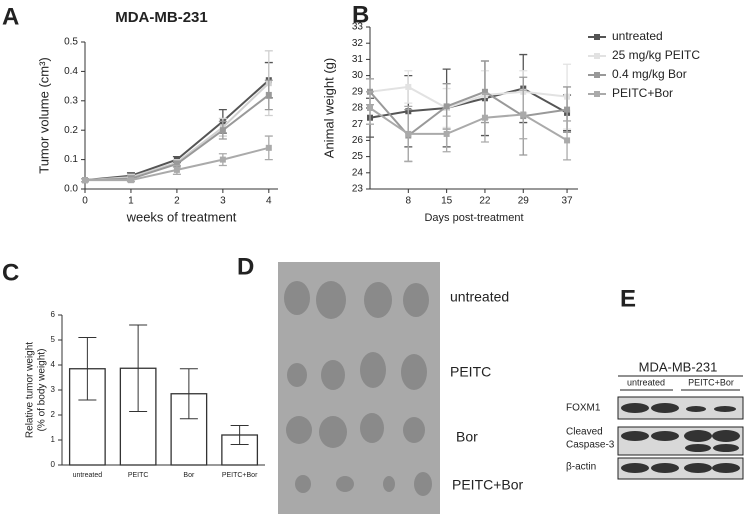  I want to click on x-tick-label: 15, so click(447, 201).